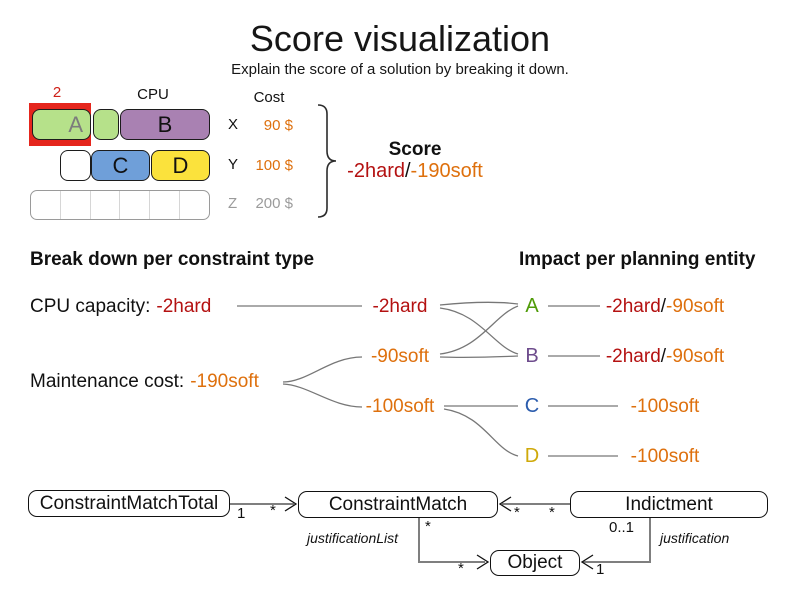  Describe the element at coordinates (517, 512) in the screenshot. I see `multiplicity-cm-from-indictment-many: *` at that location.